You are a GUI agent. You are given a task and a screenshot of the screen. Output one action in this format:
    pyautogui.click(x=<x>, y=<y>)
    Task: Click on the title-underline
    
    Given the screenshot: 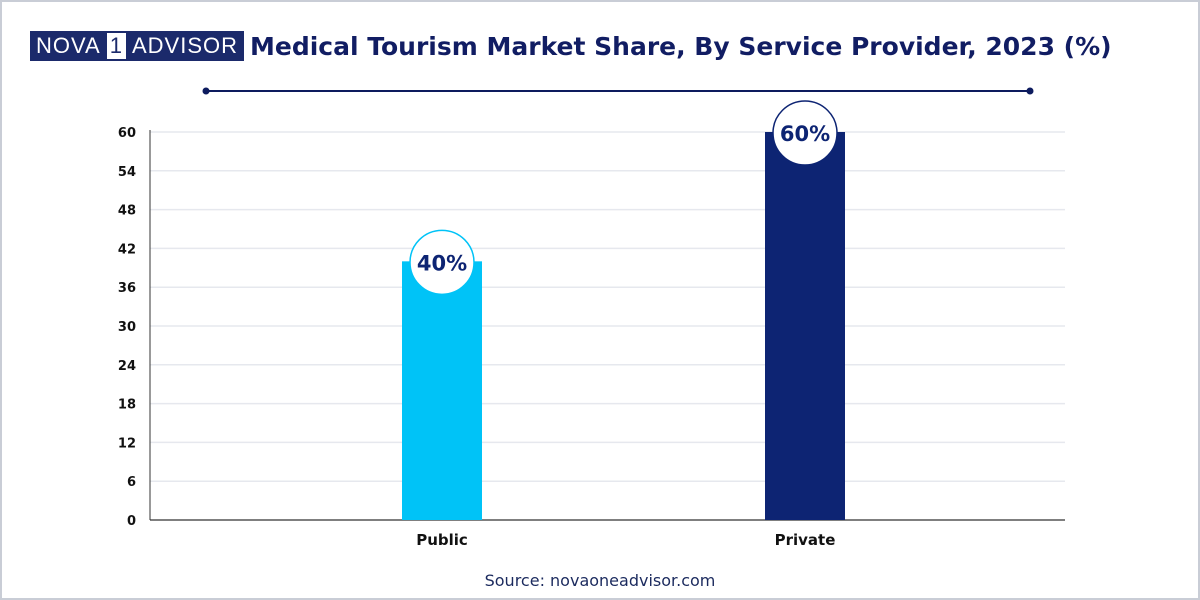 What is the action you would take?
    pyautogui.click(x=618, y=91)
    